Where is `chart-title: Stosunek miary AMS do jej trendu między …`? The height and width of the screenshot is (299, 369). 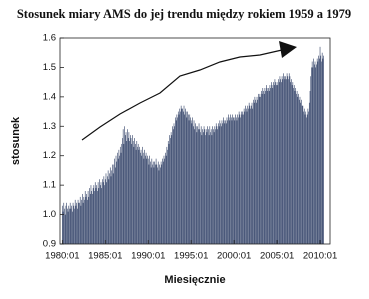 chart-title: Stosunek miary AMS do jej trendu między … is located at coordinates (184, 14).